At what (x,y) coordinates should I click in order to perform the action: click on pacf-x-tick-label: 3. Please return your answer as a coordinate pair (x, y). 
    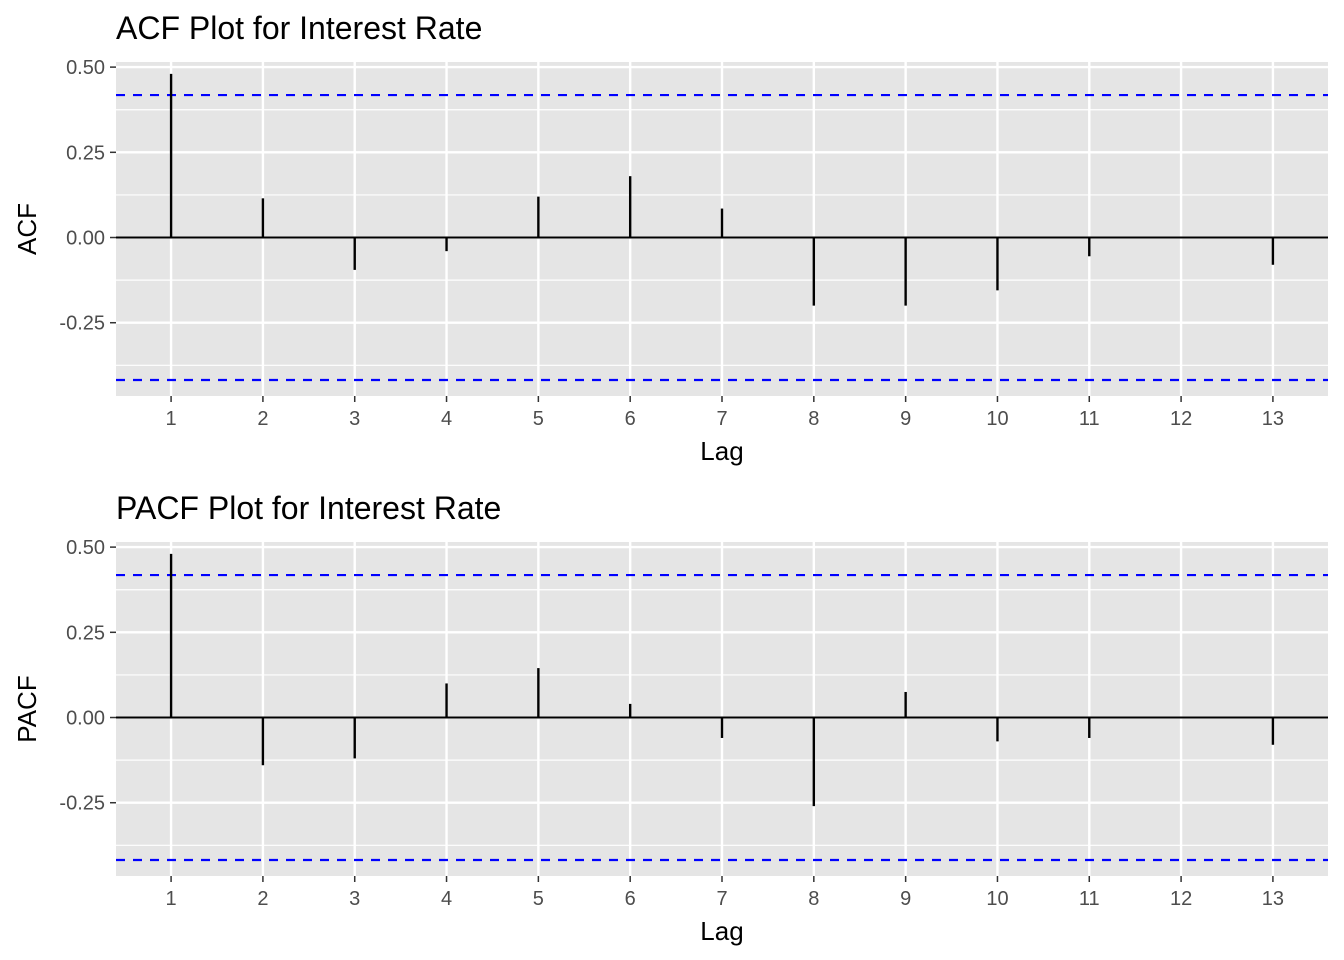
    Looking at the image, I should click on (354, 899).